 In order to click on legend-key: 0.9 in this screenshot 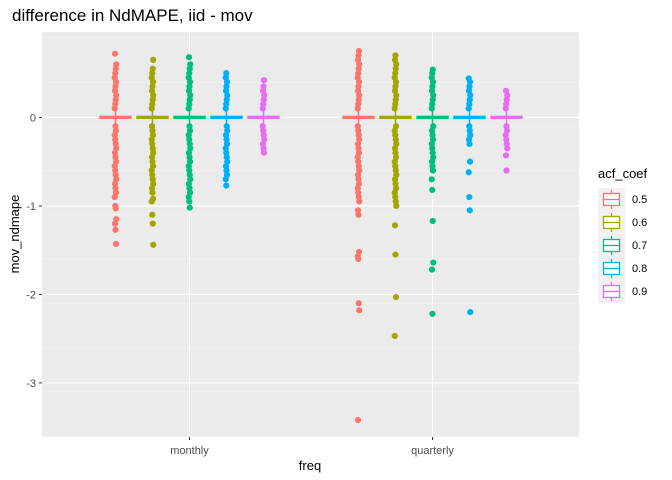, I will do `click(622, 291)`.